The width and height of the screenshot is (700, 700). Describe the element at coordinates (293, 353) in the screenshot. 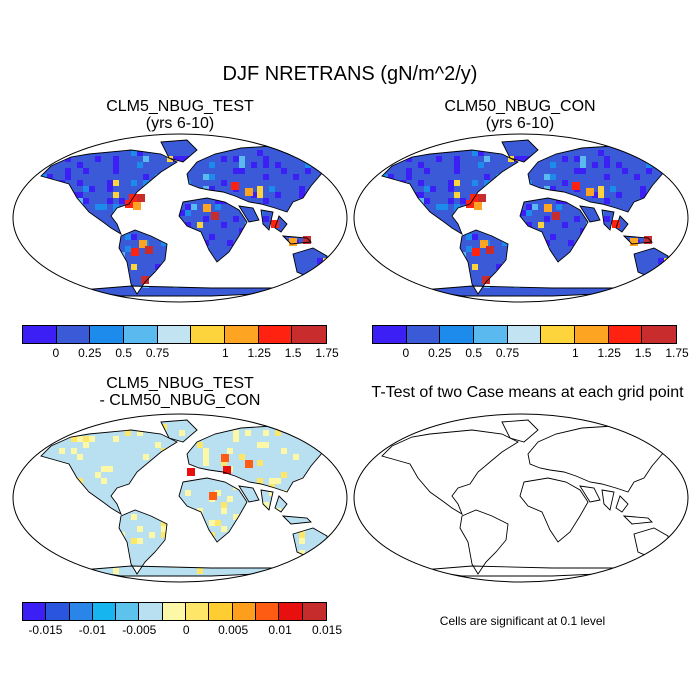

I see `colorbar-test-tick-label: 1.5` at that location.